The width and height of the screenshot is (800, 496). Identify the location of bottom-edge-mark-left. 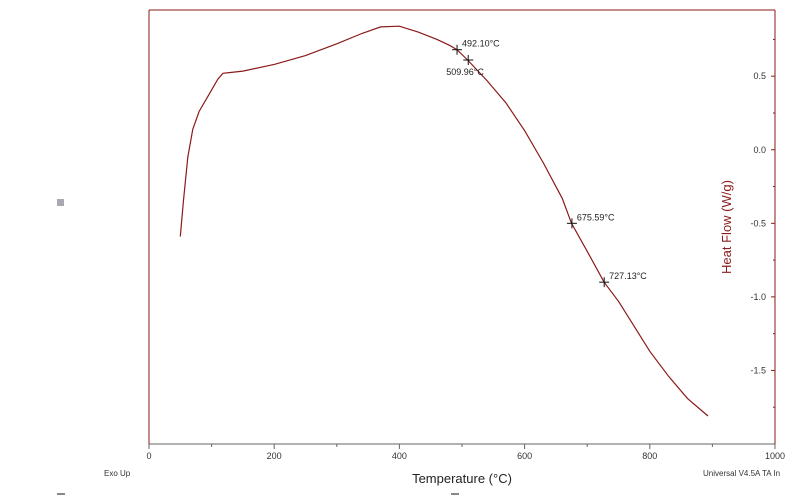
(61, 494).